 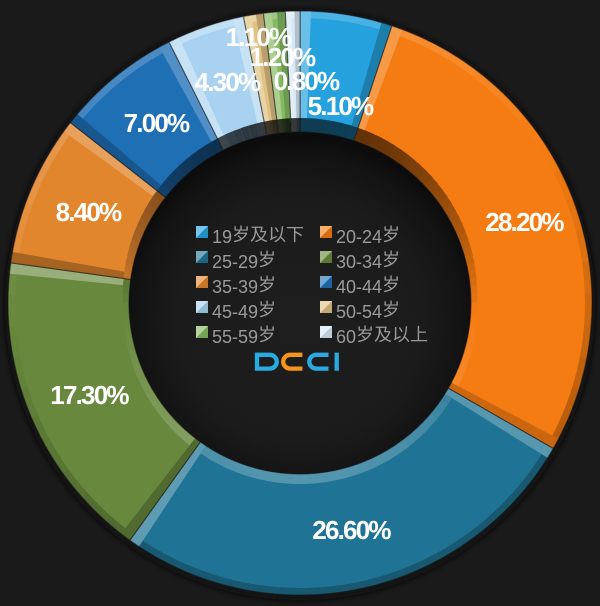 I want to click on svg-text: 7.00%, so click(x=157, y=123).